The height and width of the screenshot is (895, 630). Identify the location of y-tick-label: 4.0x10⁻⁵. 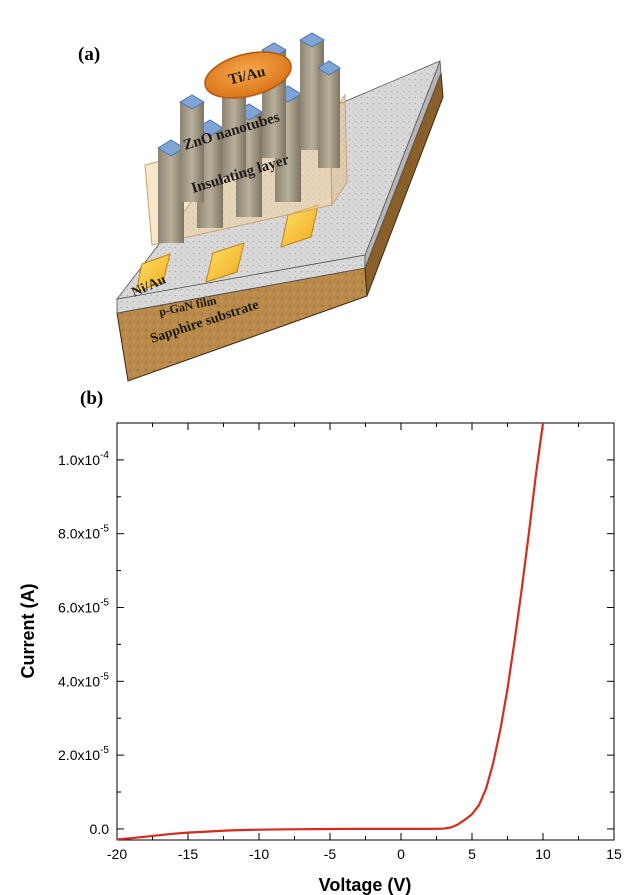
(83, 680).